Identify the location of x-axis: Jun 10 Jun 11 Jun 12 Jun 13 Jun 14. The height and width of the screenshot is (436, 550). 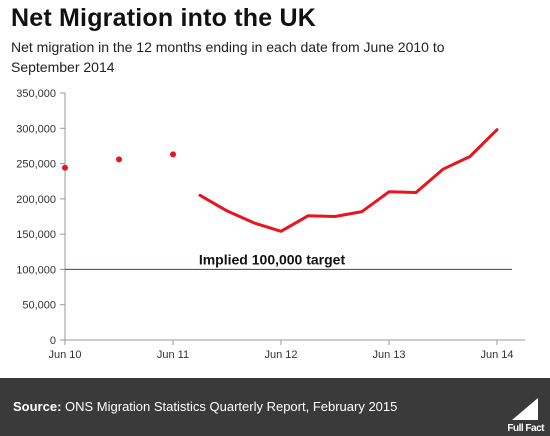
(286, 350).